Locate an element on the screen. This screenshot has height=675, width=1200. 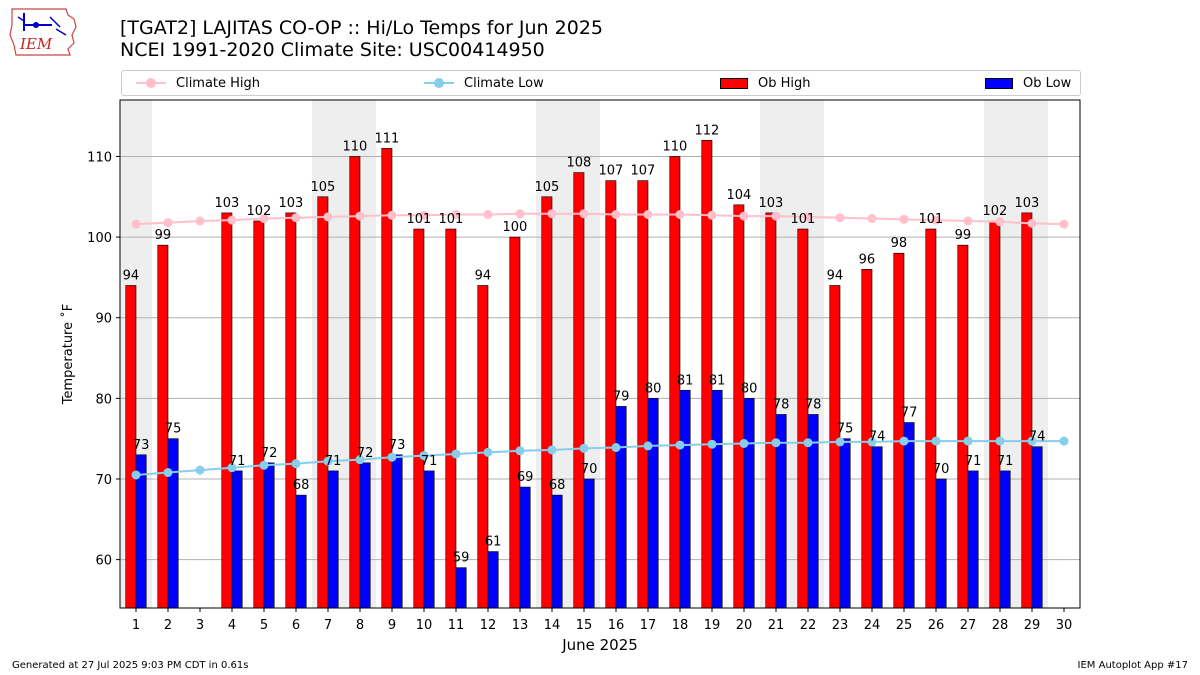
ob-low-label-day-27: 71 is located at coordinates (973, 461).